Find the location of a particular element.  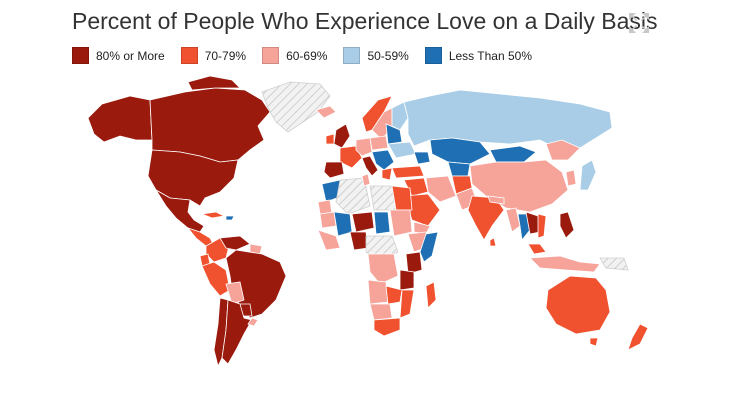

country-libya is located at coordinates (383, 198).